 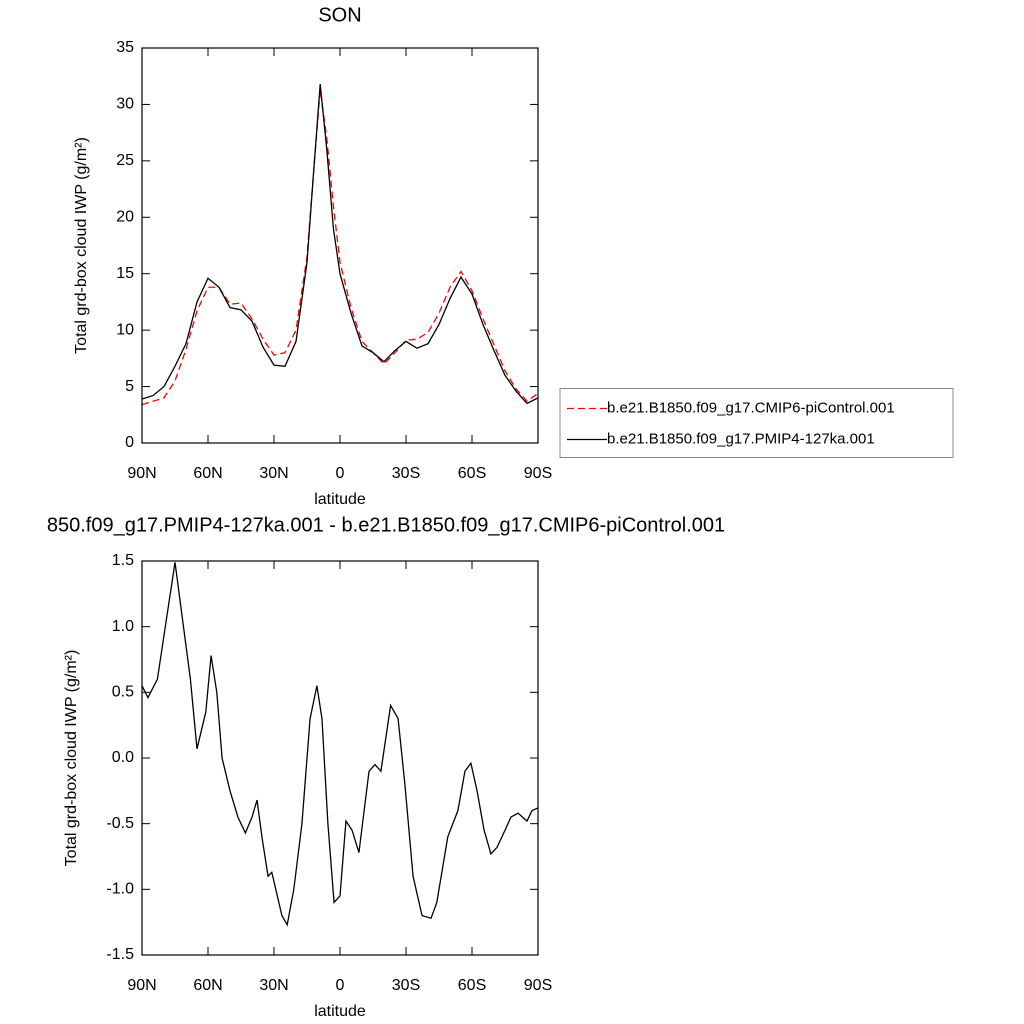 What do you see at coordinates (125, 217) in the screenshot?
I see `y-tick-label: 20` at bounding box center [125, 217].